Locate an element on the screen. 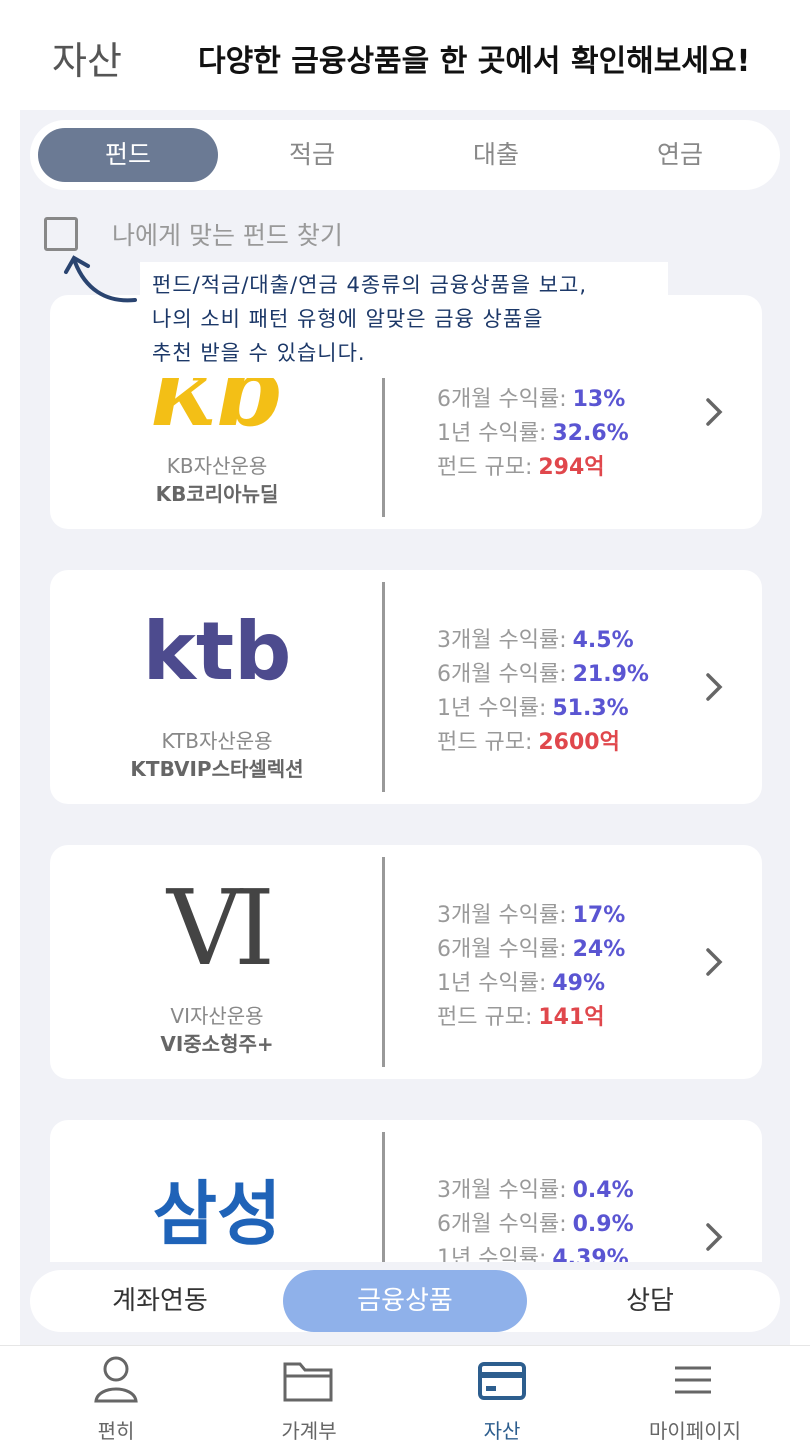 The image size is (810, 1444). nav-item: 편히 is located at coordinates (116, 1394).